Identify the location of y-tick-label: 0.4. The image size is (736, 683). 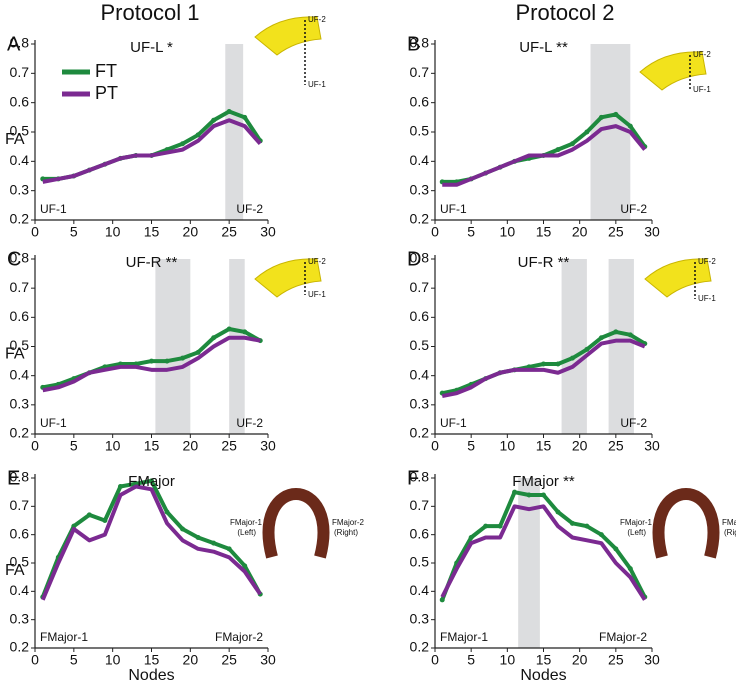
(420, 374).